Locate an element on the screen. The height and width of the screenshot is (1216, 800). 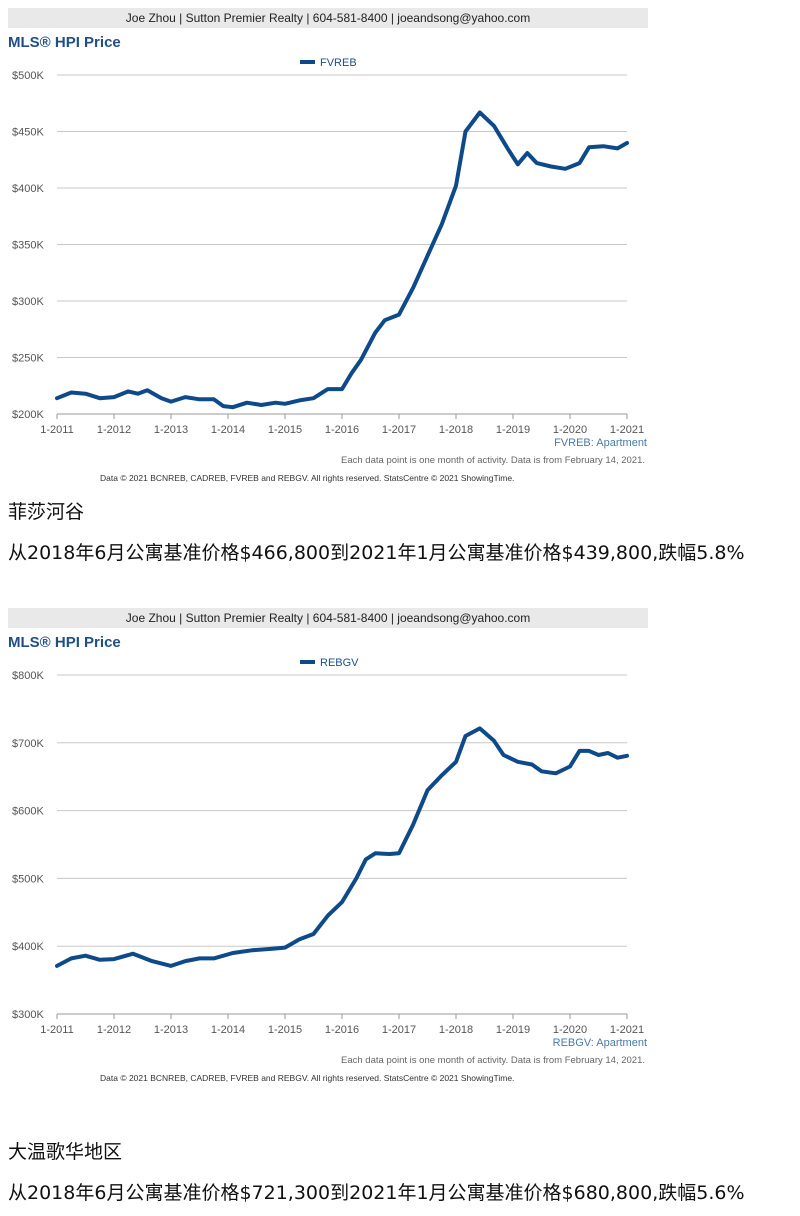
legend: REBGV is located at coordinates (329, 663).